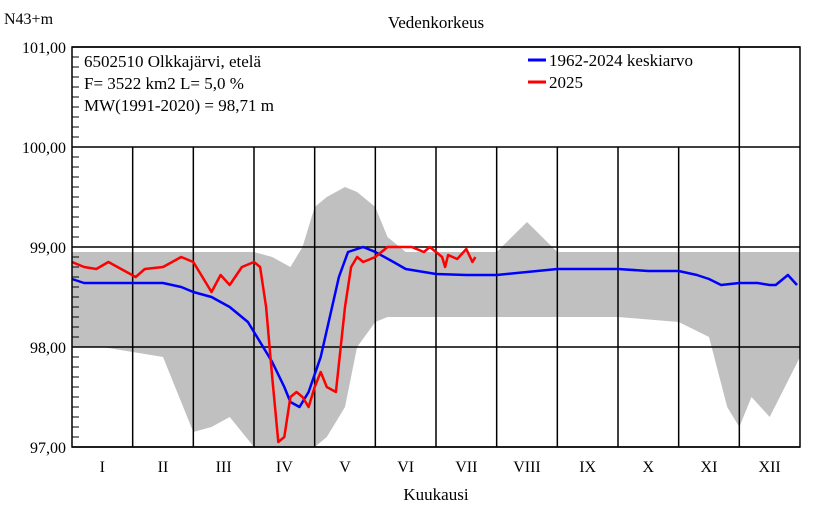  What do you see at coordinates (435, 494) in the screenshot?
I see `x-axis-label: Kuukausi` at bounding box center [435, 494].